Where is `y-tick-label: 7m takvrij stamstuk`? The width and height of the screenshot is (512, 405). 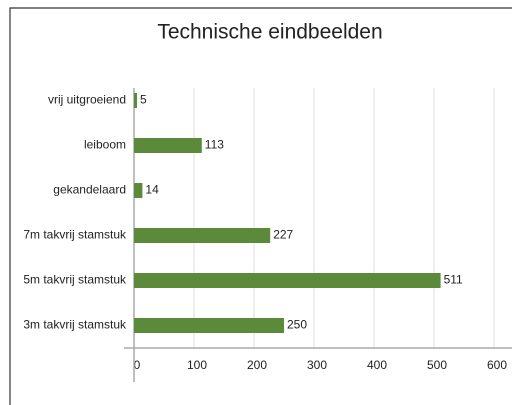
y-tick-label: 7m takvrij stamstuk is located at coordinates (75, 235).